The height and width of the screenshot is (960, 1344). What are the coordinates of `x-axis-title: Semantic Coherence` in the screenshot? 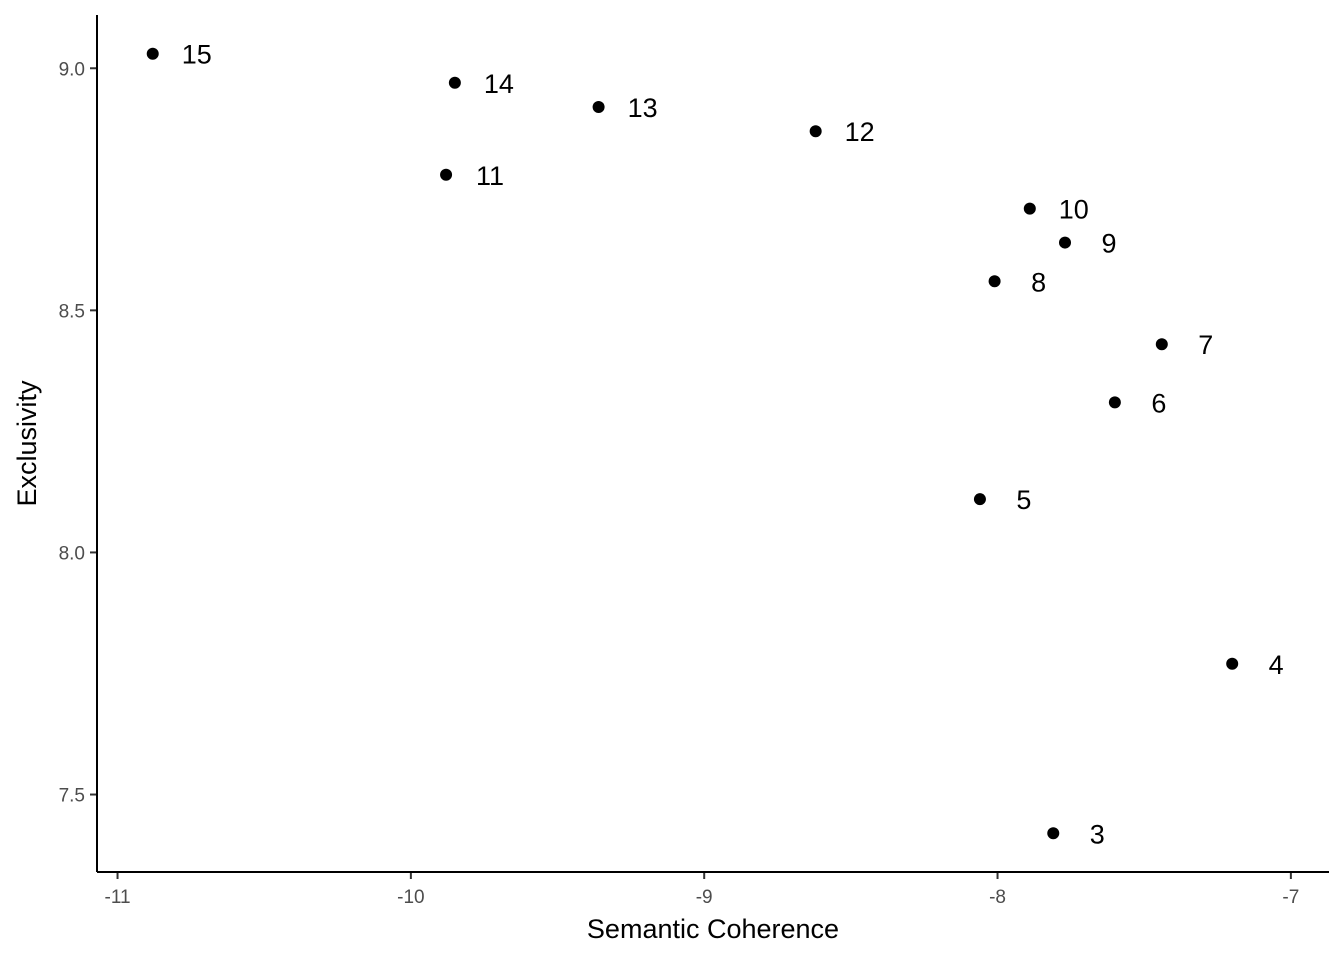 It's located at (713, 929).